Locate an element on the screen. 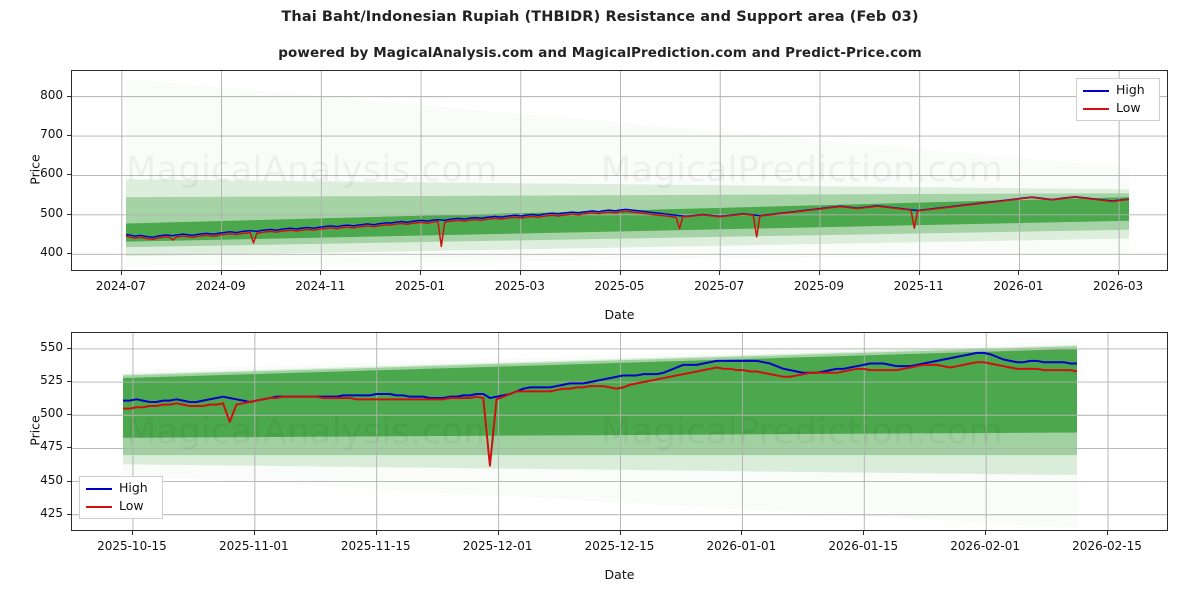 This screenshot has height=600, width=1200. x-tick-label: 2025-07 is located at coordinates (719, 286).